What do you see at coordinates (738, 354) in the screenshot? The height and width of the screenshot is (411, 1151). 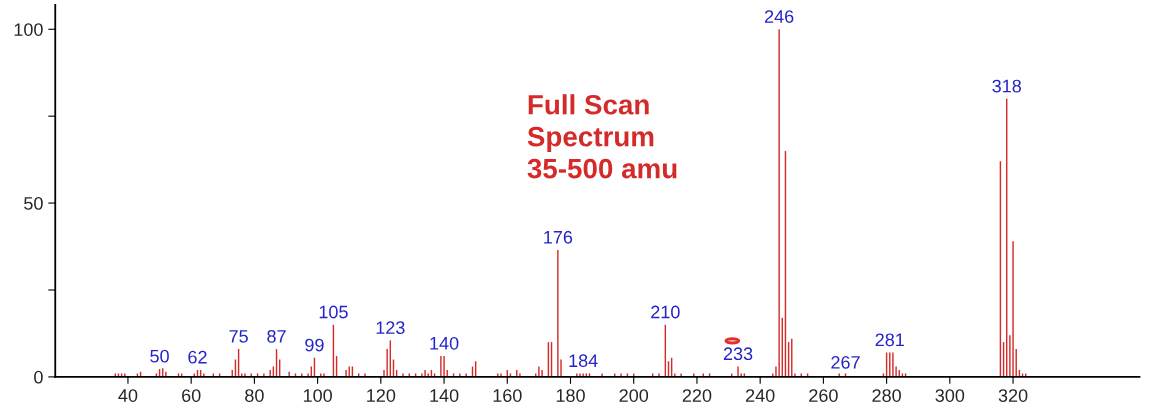 I see `annotation: 233` at bounding box center [738, 354].